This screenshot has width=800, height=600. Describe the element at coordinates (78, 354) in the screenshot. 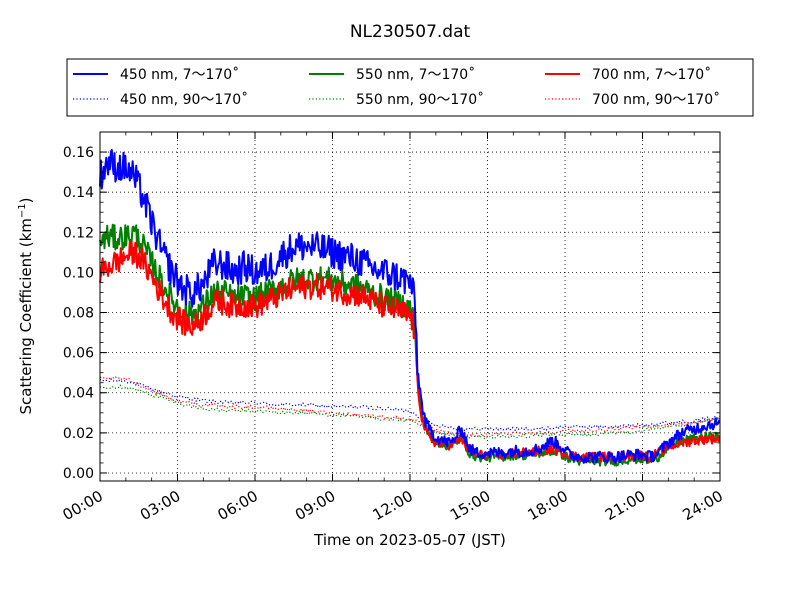

I see `y-tick-label: 0.06` at that location.